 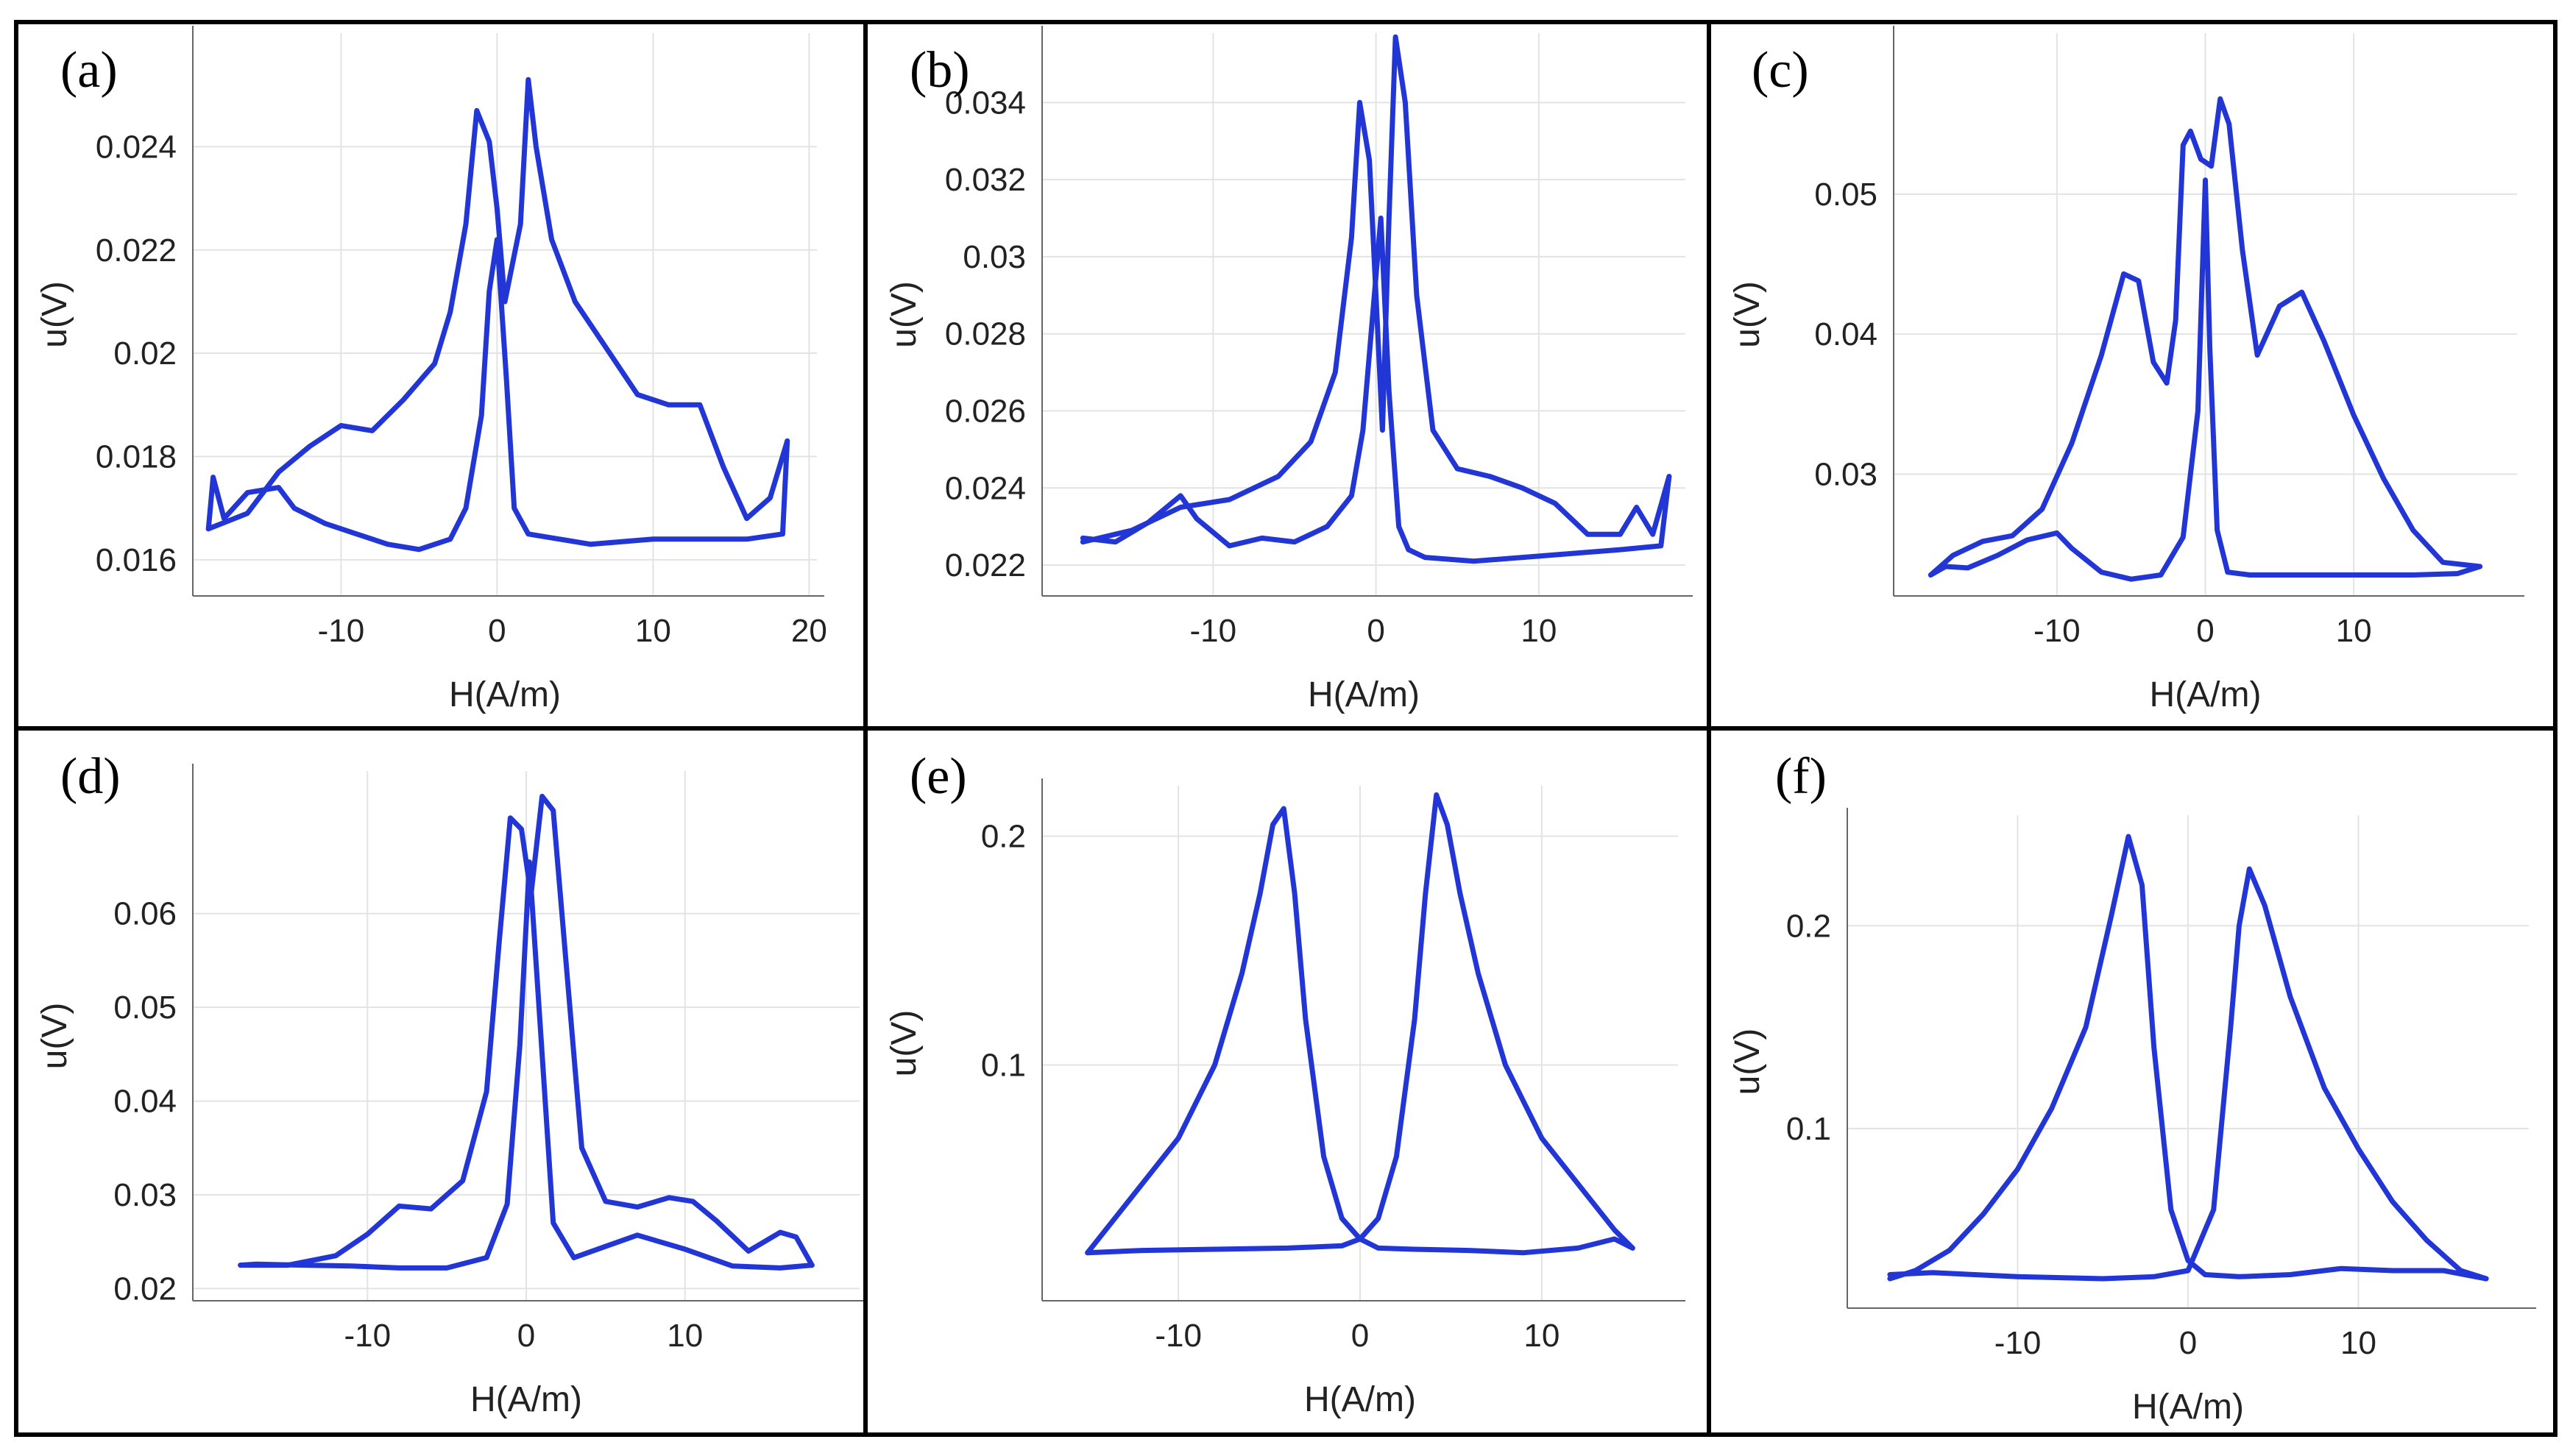 I want to click on panel-f-series-ascending, so click(x=2188, y=1074).